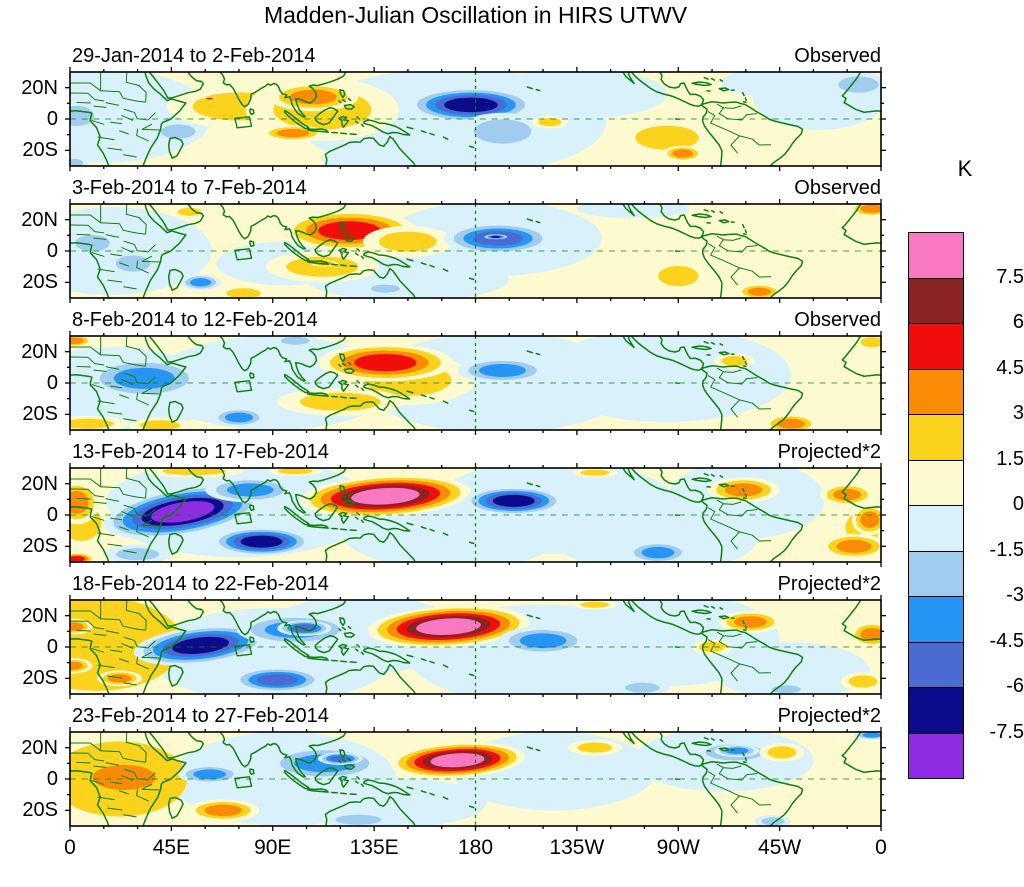 The height and width of the screenshot is (887, 1024). Describe the element at coordinates (475, 53) in the screenshot. I see `panel-header-1: 29-Jan-2014 to 2-Feb-2014 Observed` at that location.